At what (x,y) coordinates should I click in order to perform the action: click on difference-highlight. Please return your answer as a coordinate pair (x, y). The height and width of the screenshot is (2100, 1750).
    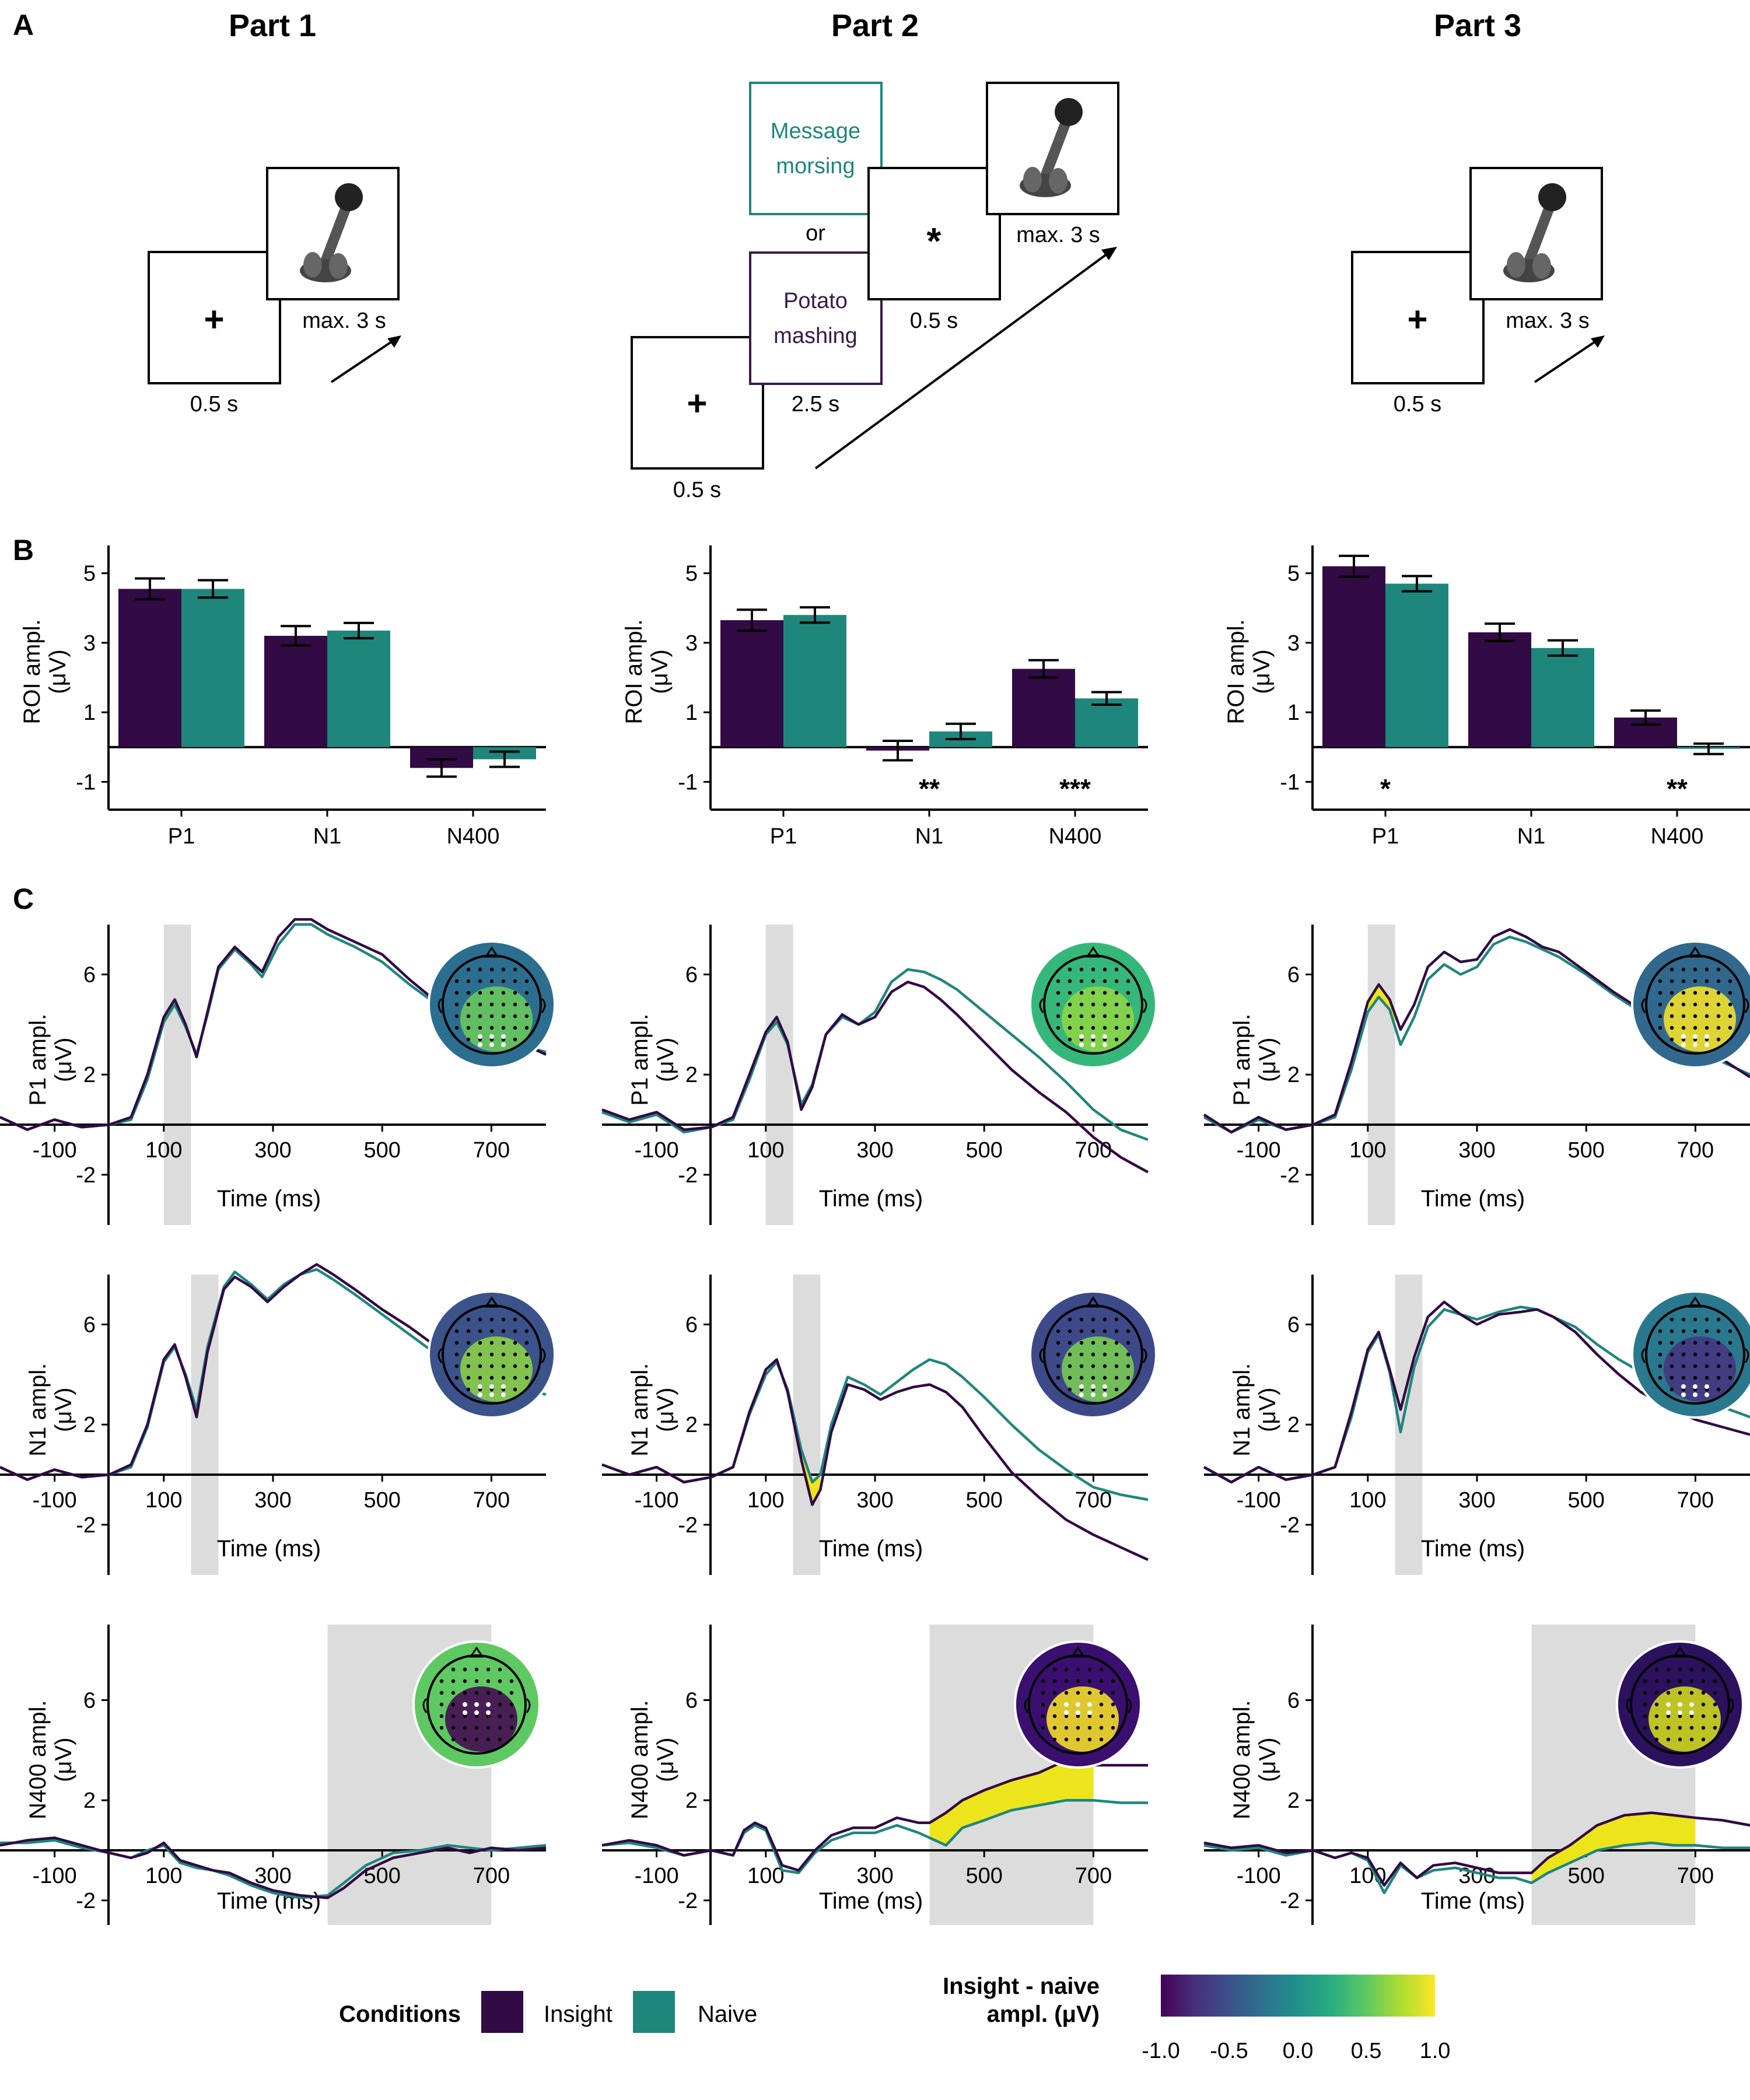
    Looking at the image, I should click on (1613, 1847).